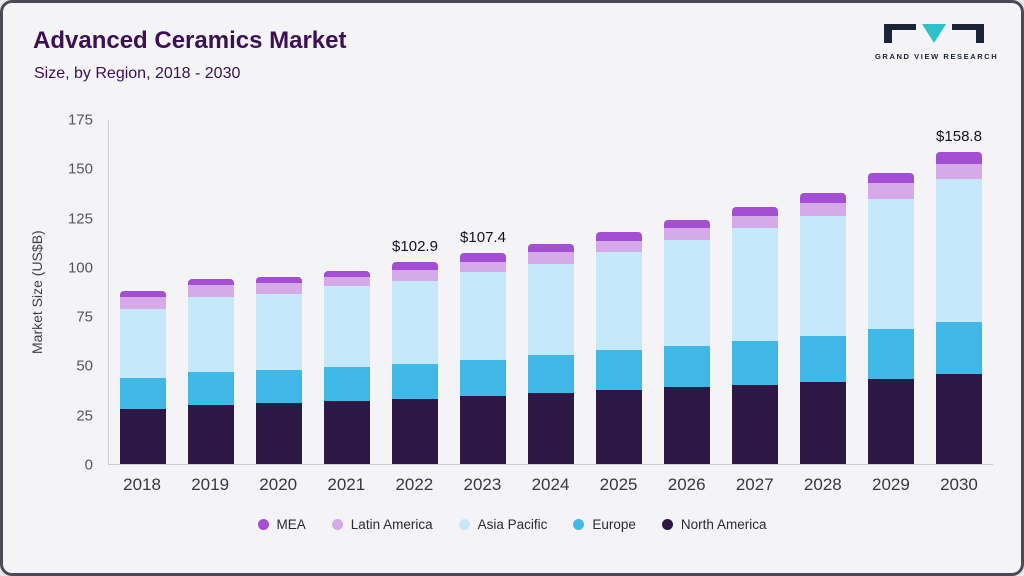 This screenshot has width=1024, height=576. I want to click on legend-item-europe: Europe, so click(604, 524).